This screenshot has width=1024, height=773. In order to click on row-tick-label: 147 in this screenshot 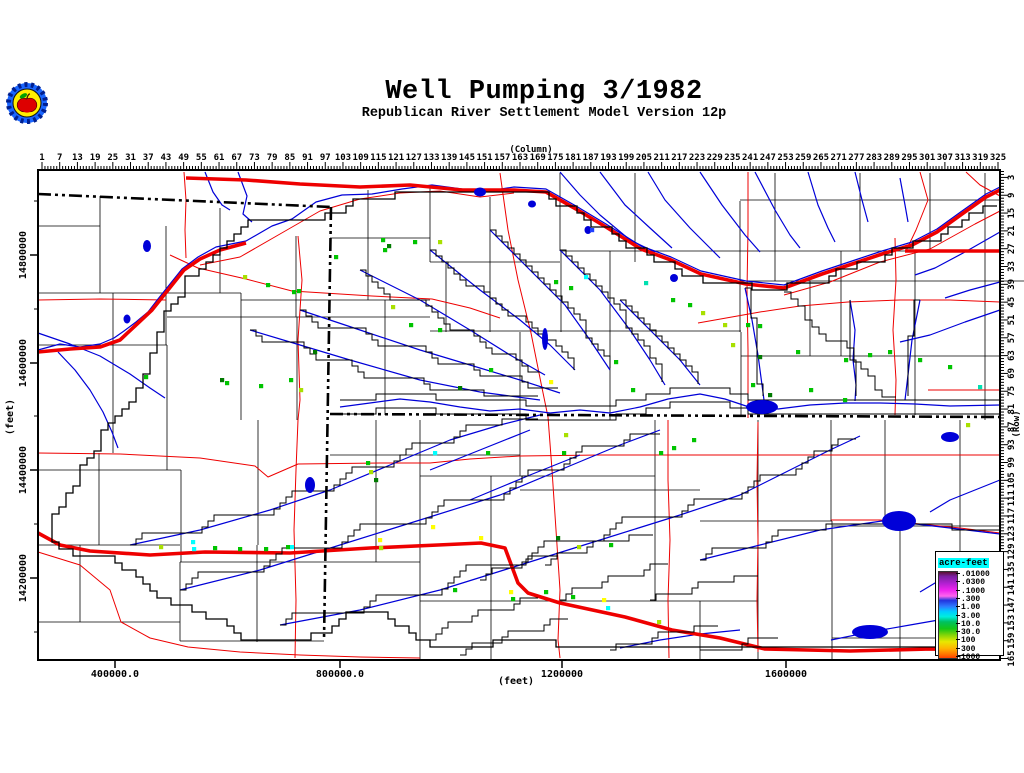, I will do `click(1012, 605)`.